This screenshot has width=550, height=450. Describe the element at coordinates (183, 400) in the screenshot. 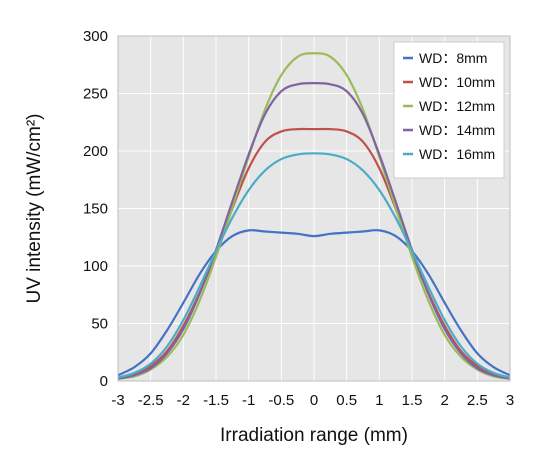

I see `x-tick-label: -2` at that location.